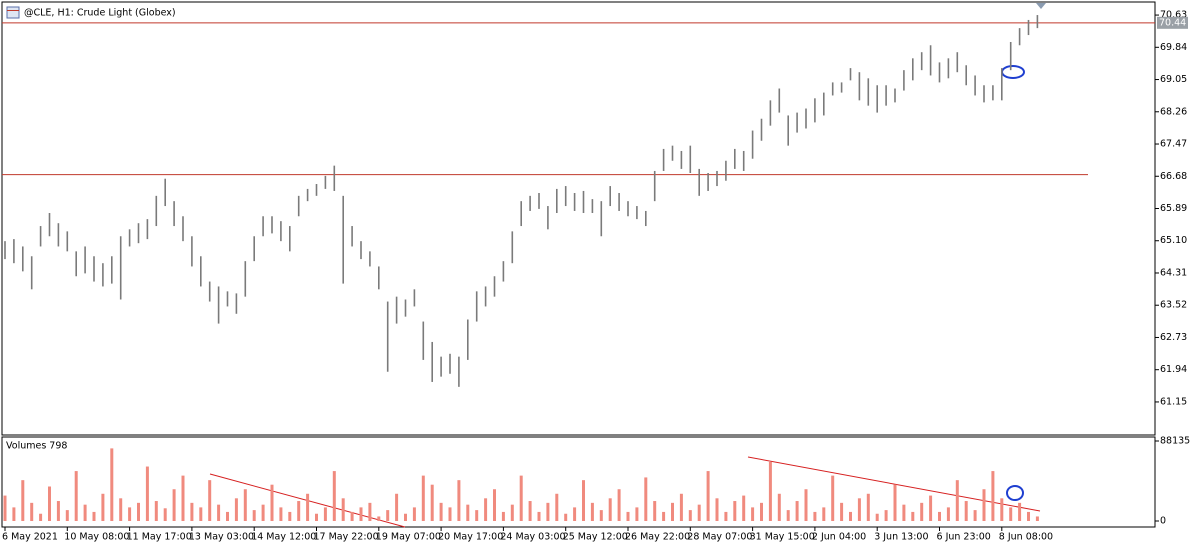 The width and height of the screenshot is (1200, 548). I want to click on y-tick-label: 68.26, so click(1173, 111).